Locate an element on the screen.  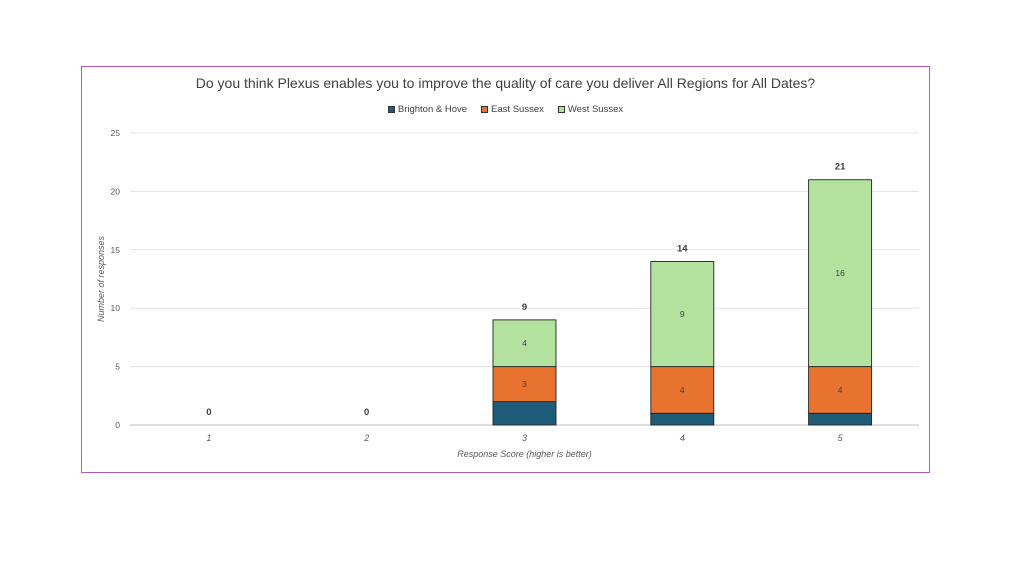
legend-item-west-sussex: West Sussex is located at coordinates (590, 109).